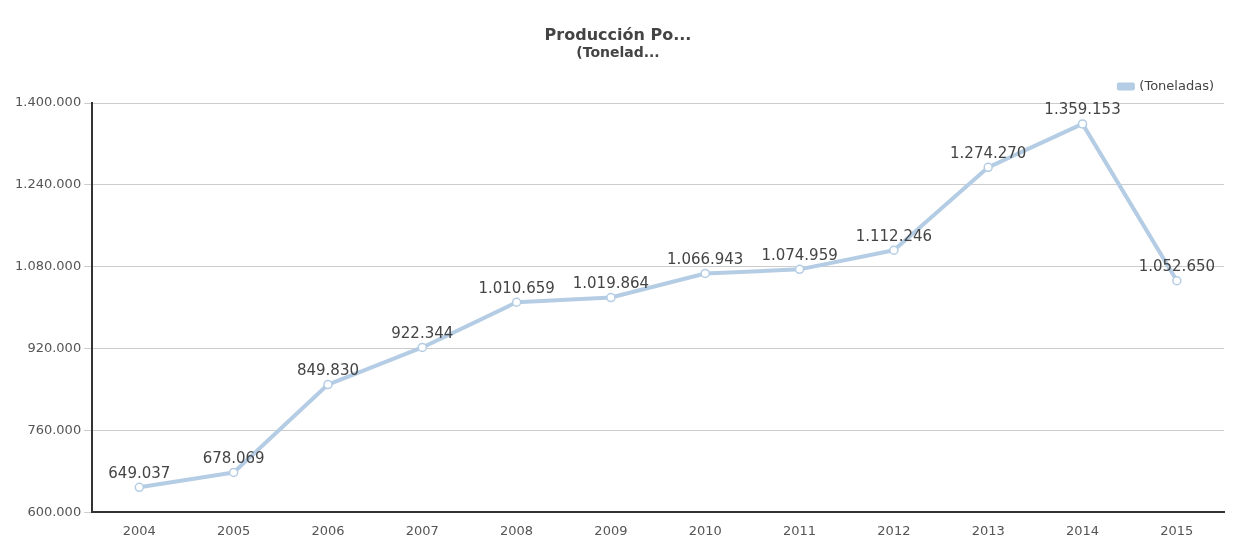 Image resolution: width=1244 pixels, height=554 pixels. What do you see at coordinates (1082, 109) in the screenshot?
I see `data-label: 1.359.153` at bounding box center [1082, 109].